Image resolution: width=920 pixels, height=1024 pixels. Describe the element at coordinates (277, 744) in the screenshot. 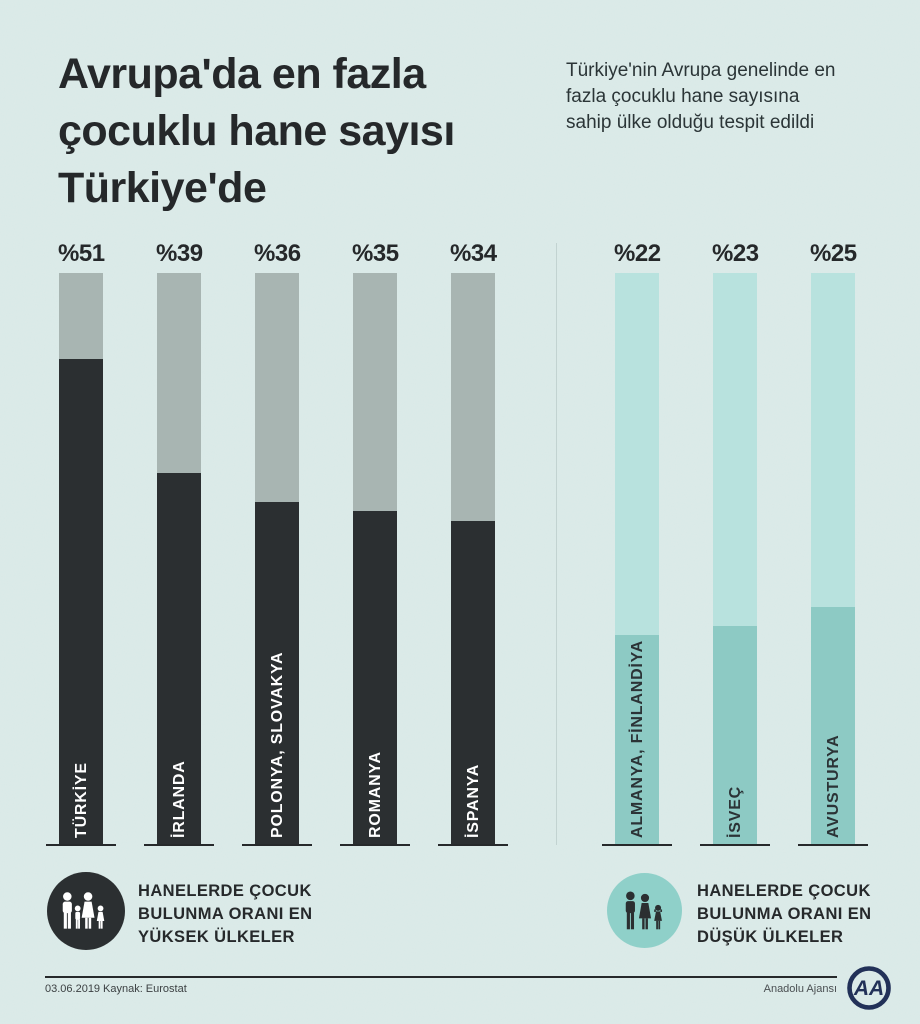

I see `bar-category-label: POLONYA, SLOVAKYA` at that location.